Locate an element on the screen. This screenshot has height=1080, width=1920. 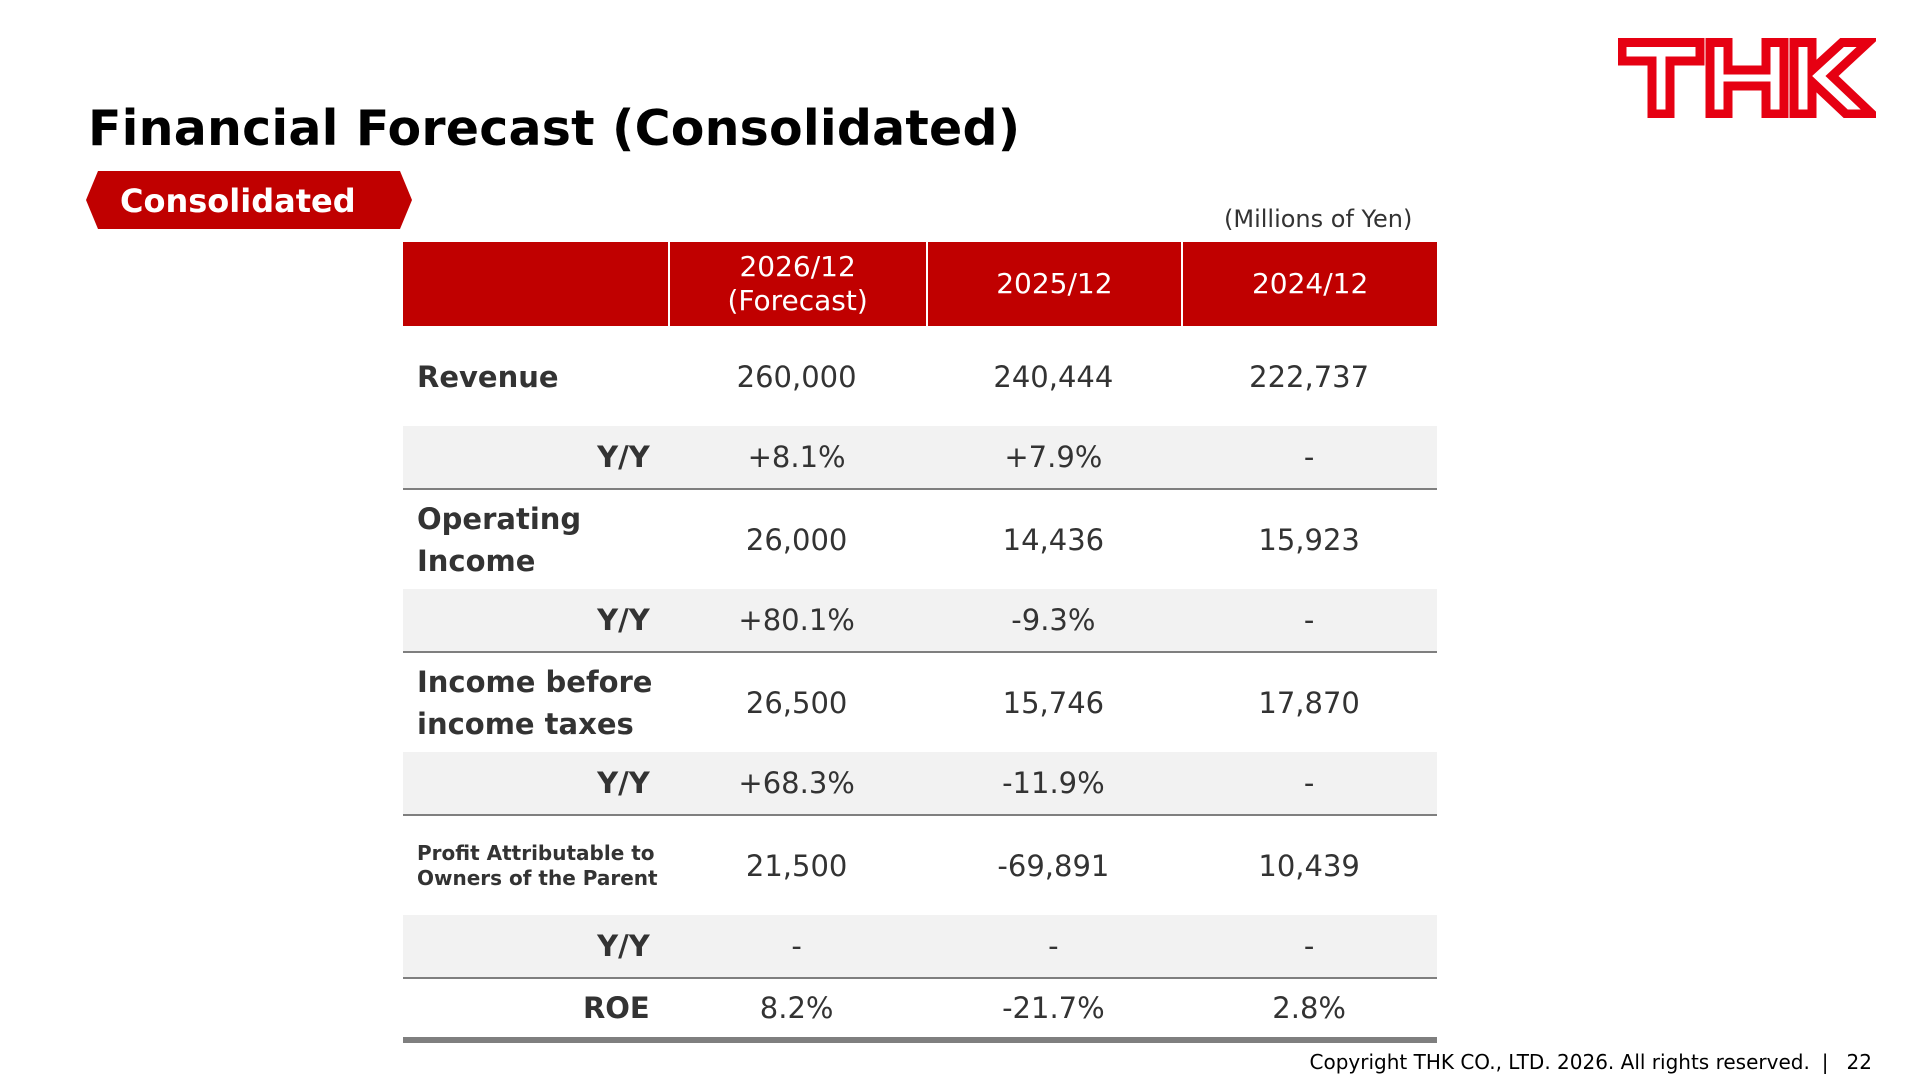
cell-value: 2.8% is located at coordinates (1309, 1008).